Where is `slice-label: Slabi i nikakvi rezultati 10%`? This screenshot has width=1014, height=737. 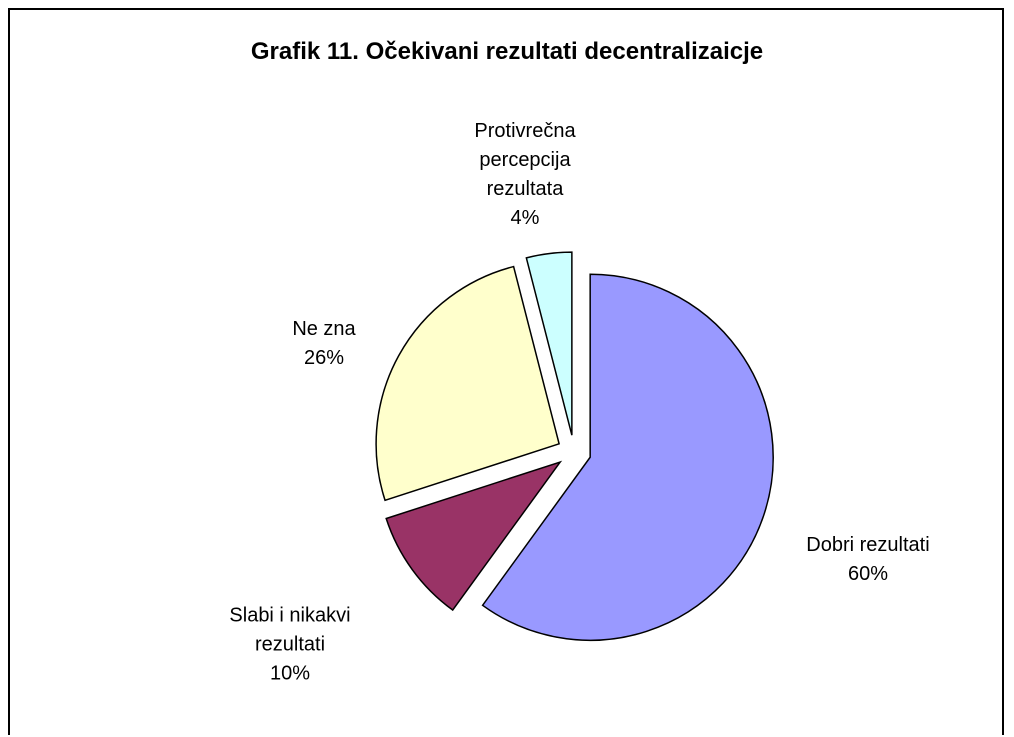 slice-label: Slabi i nikakvi rezultati 10% is located at coordinates (290, 645).